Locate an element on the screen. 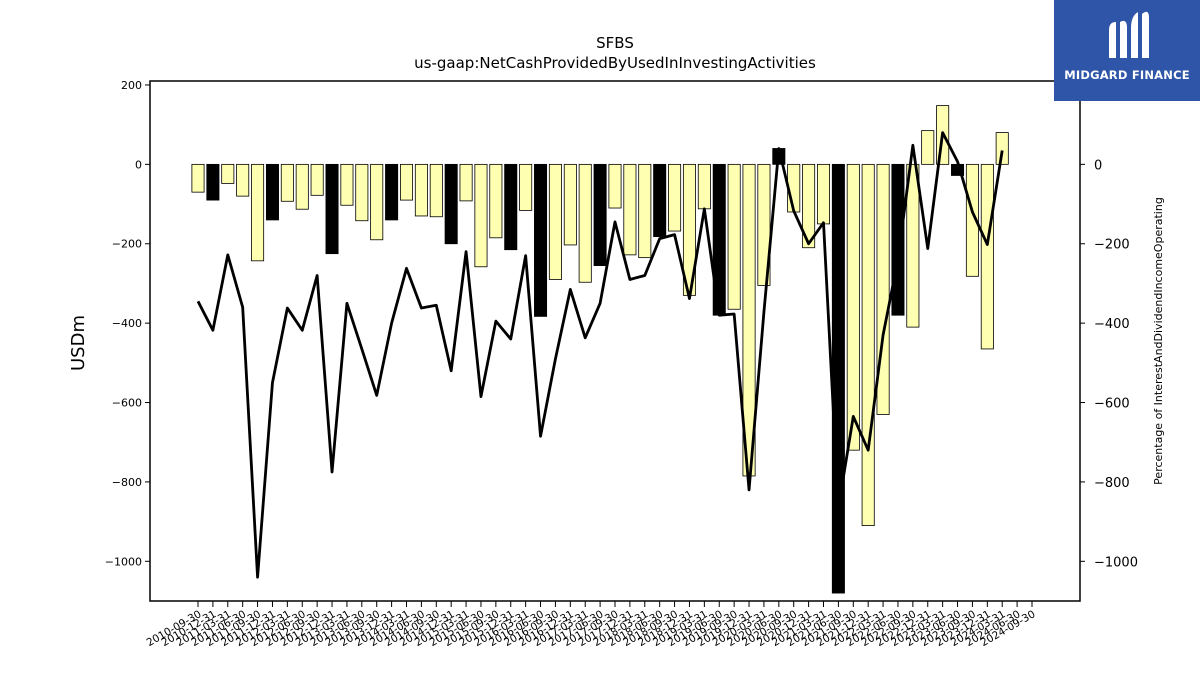  logo-text: MIDGARD FINANCE is located at coordinates (1127, 75).